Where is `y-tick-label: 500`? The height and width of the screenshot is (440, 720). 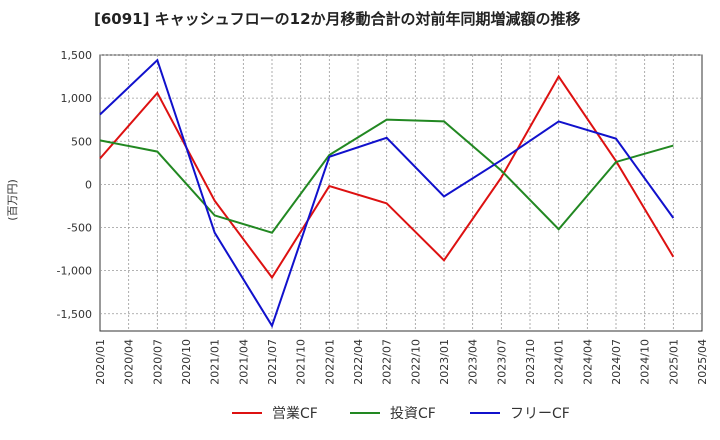 y-tick-label: 500 is located at coordinates (81, 141).